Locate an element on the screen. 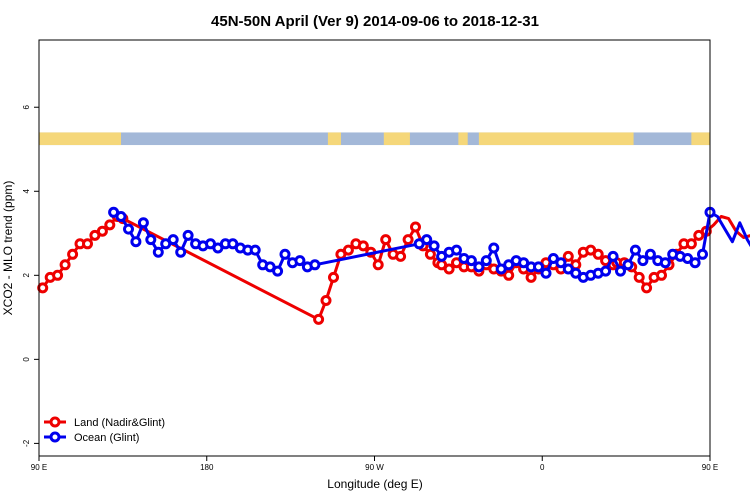  x-tick-label-3: 0 is located at coordinates (542, 467).